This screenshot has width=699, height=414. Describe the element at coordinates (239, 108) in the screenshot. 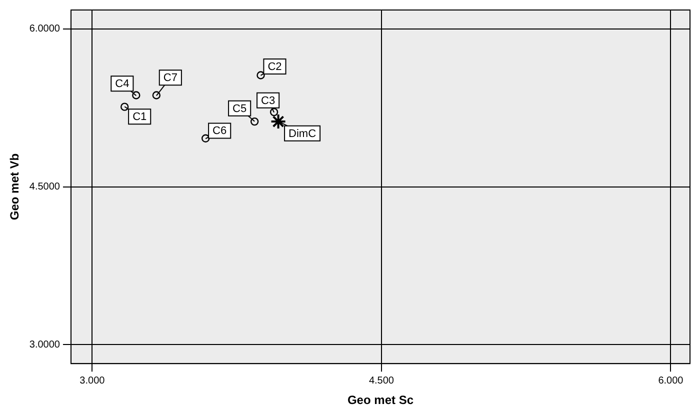

I see `annotation: C5` at that location.